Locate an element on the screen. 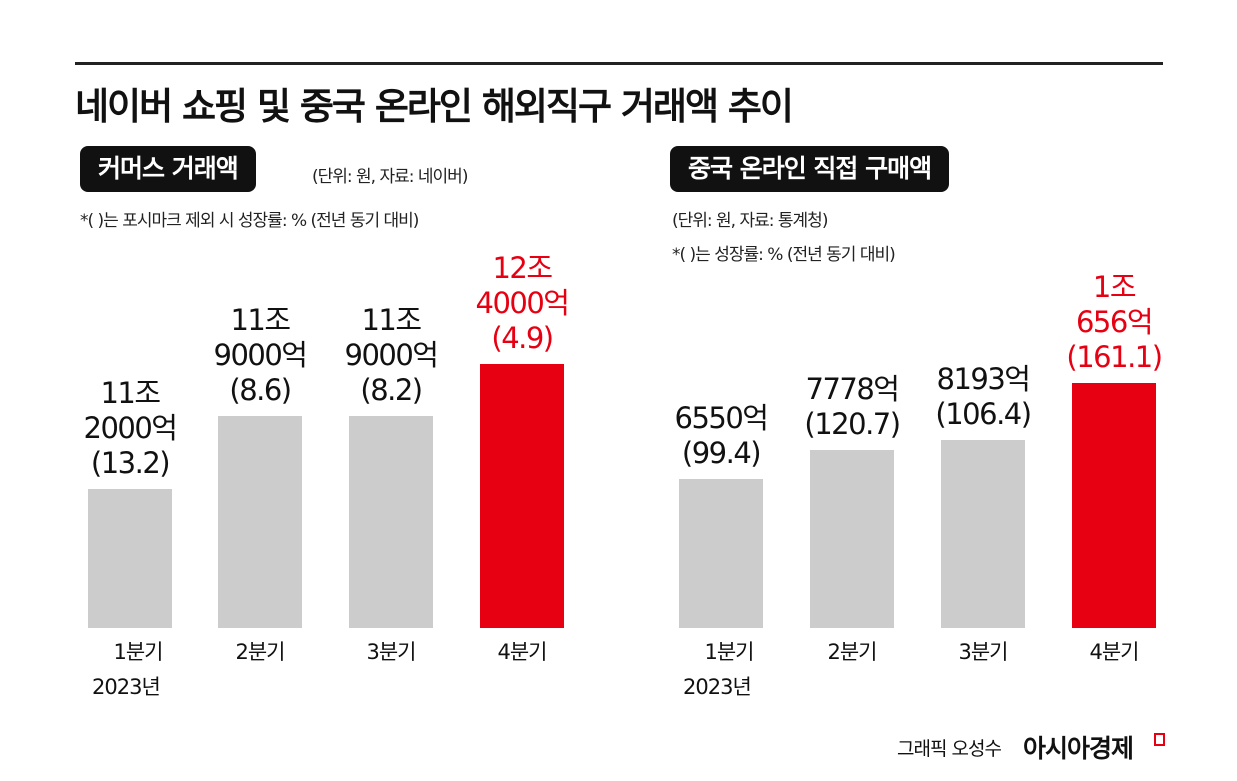 Image resolution: width=1237 pixels, height=781 pixels. brand-logo: 아시아경제 is located at coordinates (1078, 748).